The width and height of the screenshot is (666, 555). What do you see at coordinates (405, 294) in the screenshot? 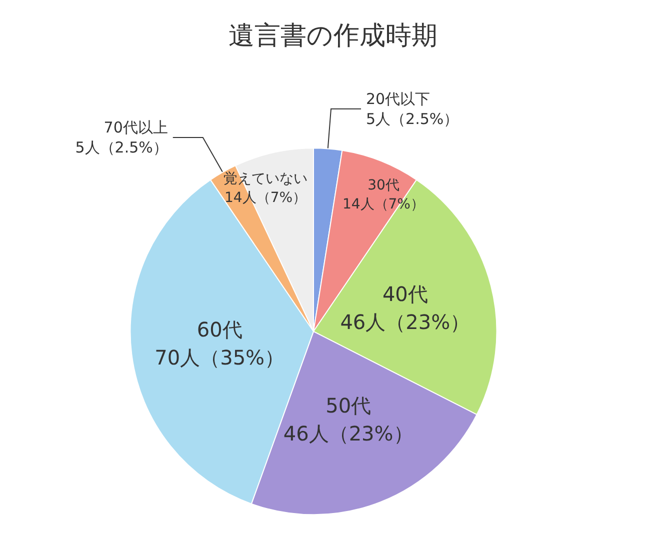
I see `slice-label: 40代` at bounding box center [405, 294].